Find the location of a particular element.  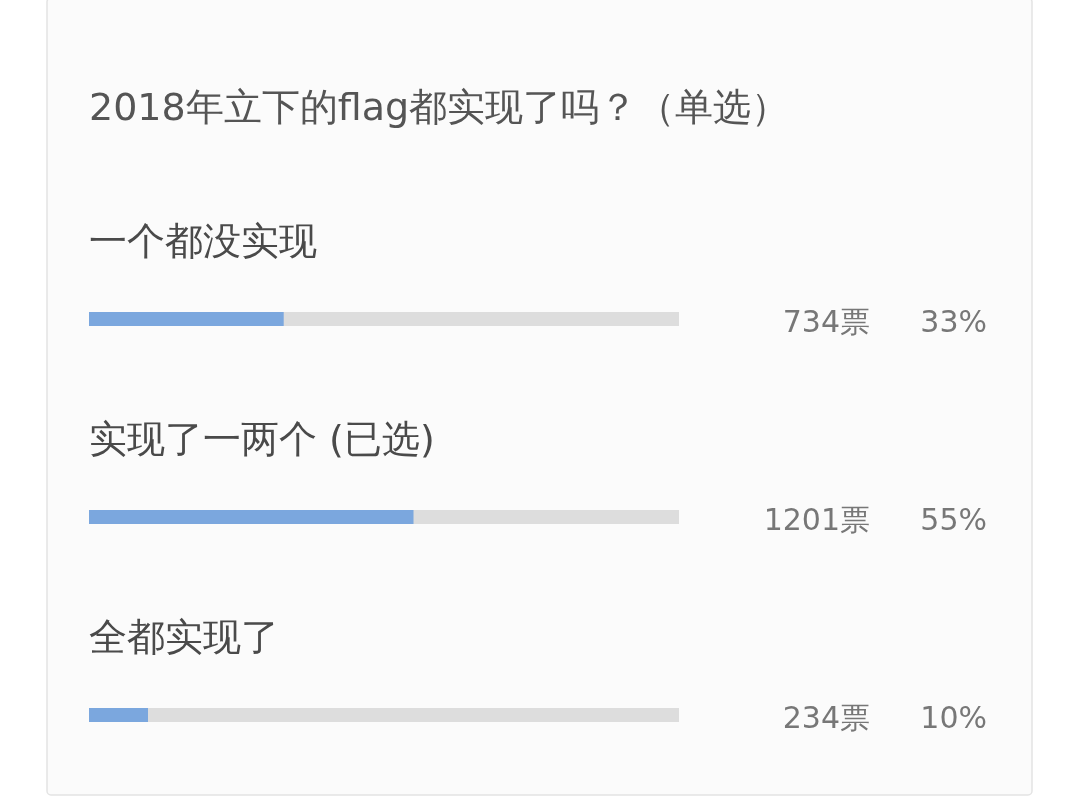

text: 734票 is located at coordinates (826, 321).